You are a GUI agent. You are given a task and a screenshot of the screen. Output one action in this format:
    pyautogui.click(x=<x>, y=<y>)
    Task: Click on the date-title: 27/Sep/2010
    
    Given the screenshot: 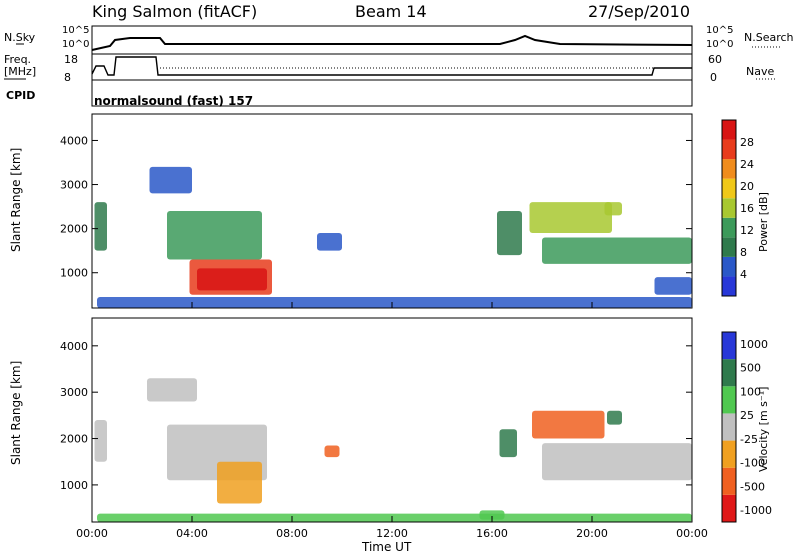 What is the action you would take?
    pyautogui.click(x=639, y=11)
    